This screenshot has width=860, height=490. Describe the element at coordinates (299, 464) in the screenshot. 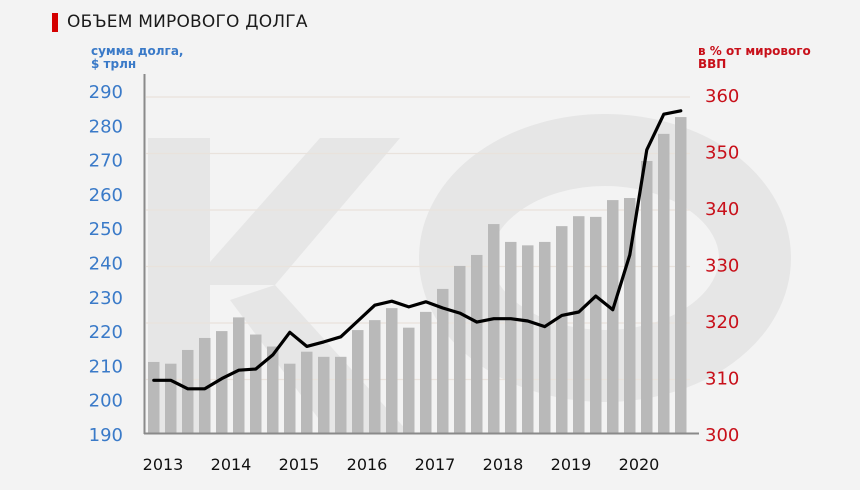

I see `x-axis-tick-label: 2015` at that location.